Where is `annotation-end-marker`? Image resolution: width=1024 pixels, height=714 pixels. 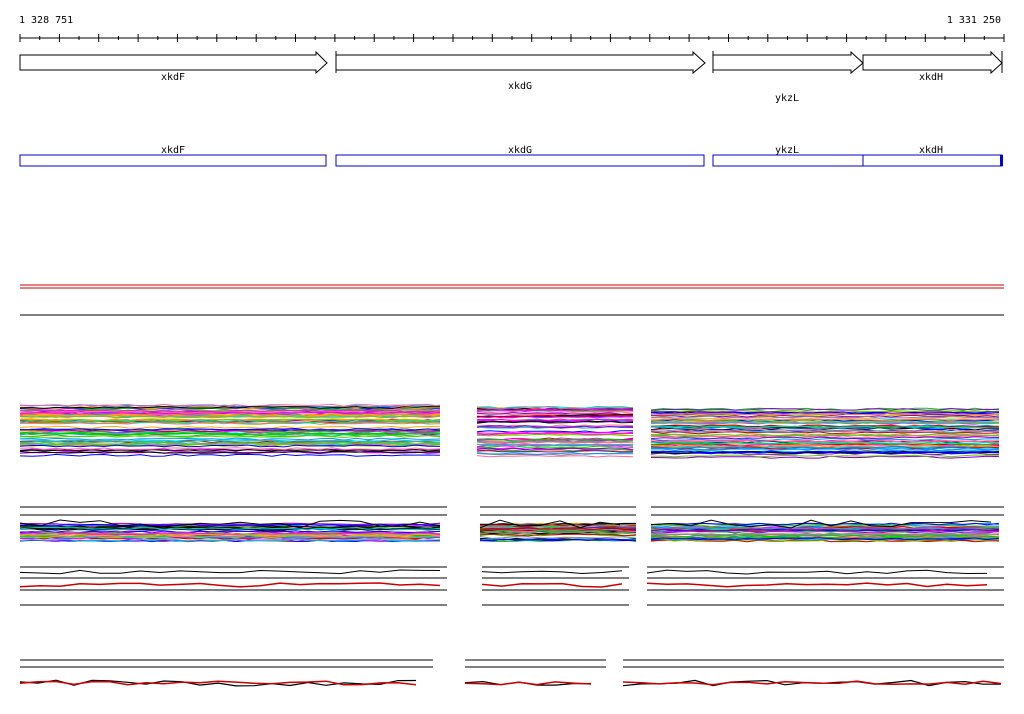
annotation-end-marker is located at coordinates (1001, 160).